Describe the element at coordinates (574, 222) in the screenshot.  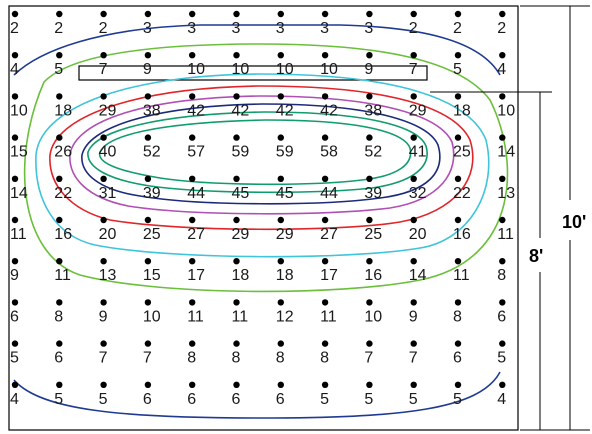
I see `total-dimension-label: 10'` at that location.